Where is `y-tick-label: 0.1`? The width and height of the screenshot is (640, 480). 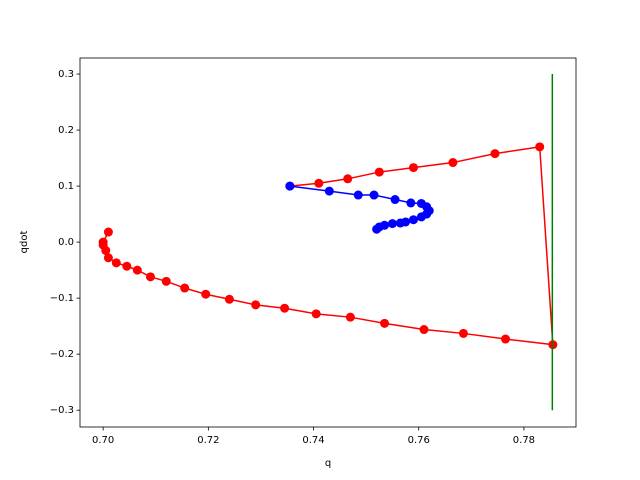 y-tick-label: 0.1 is located at coordinates (66, 186).